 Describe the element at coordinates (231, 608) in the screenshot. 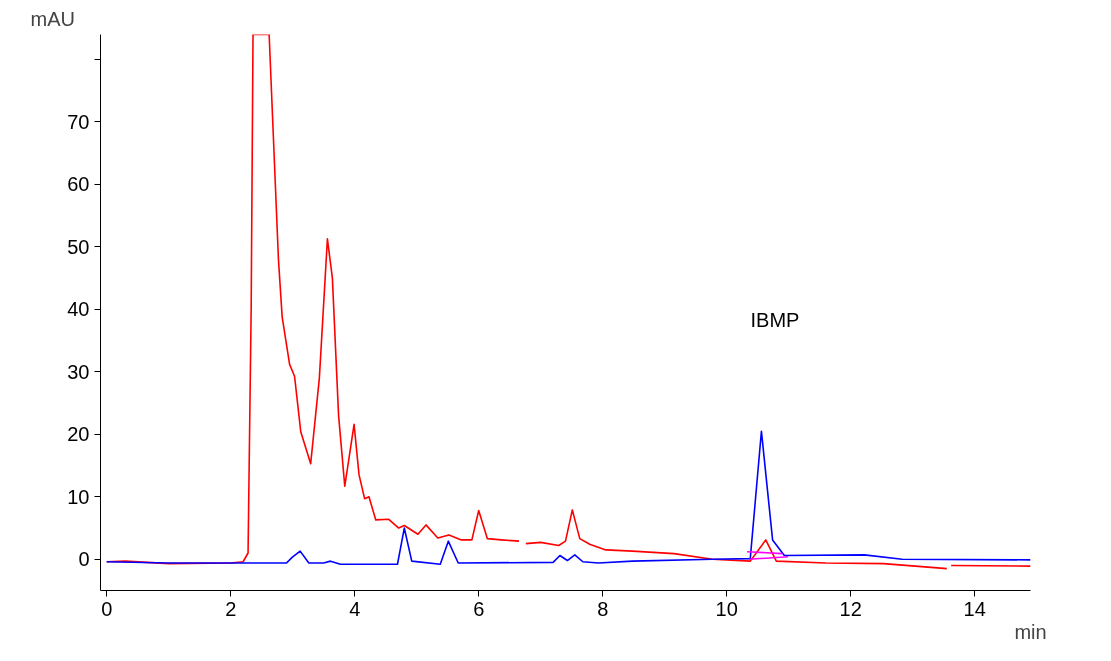

I see `x-tick-label: 2` at that location.